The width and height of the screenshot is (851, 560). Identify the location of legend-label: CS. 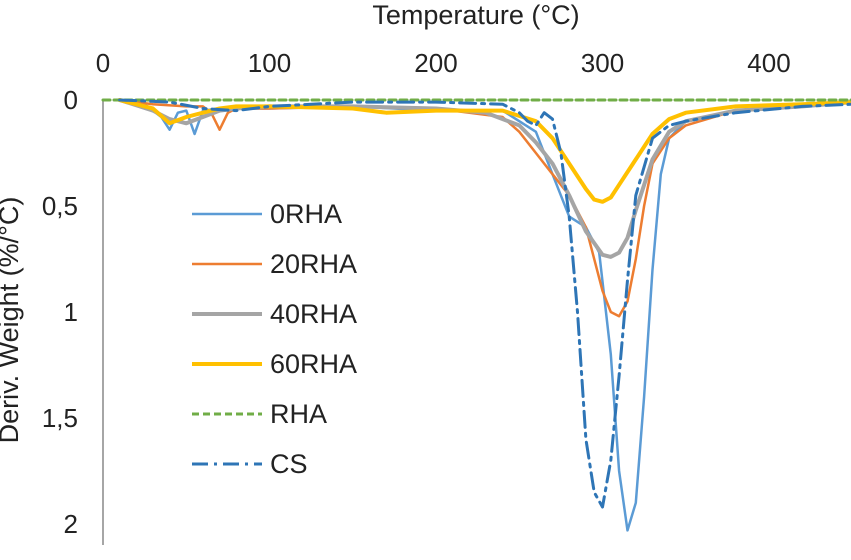
(289, 464).